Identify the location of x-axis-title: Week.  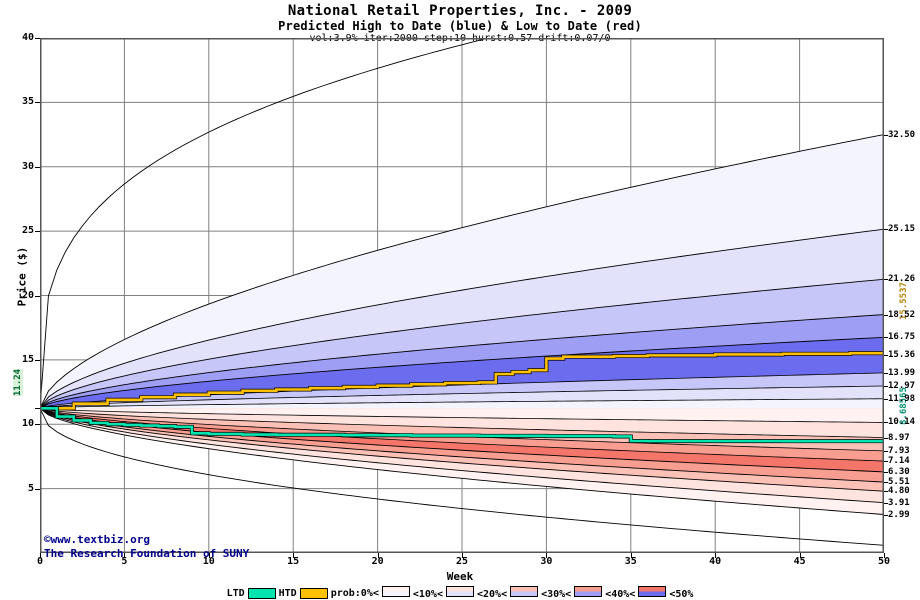
(460, 576).